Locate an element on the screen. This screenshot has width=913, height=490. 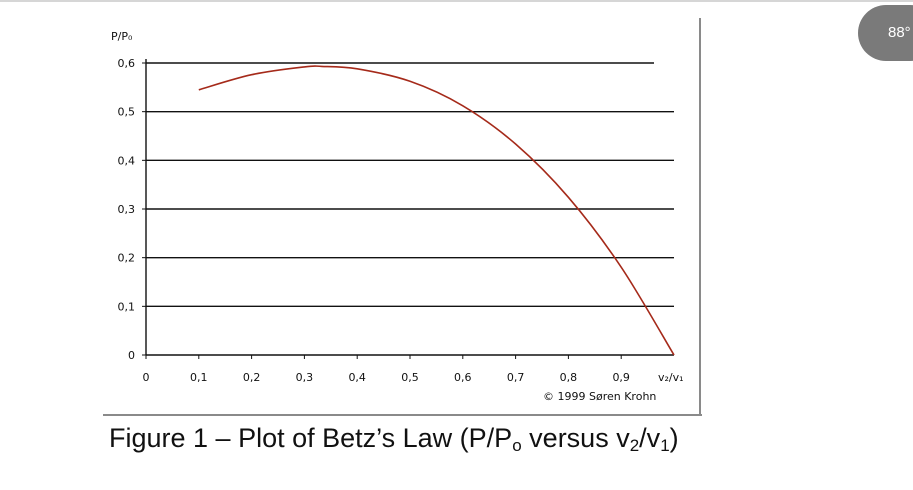
y-tick-label: 0,2 is located at coordinates (127, 258).